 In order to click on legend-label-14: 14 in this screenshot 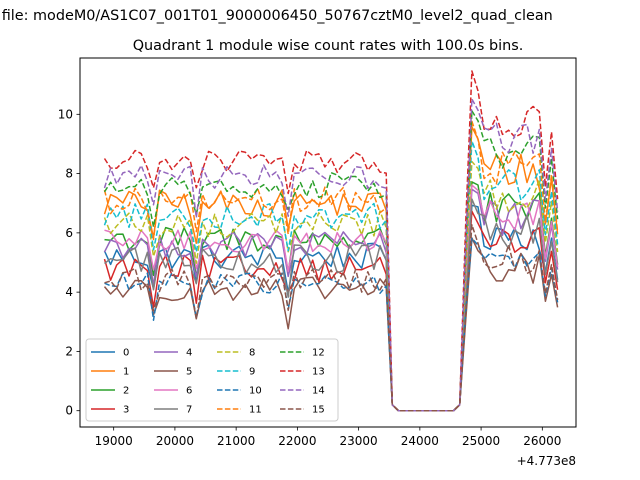, I will do `click(318, 391)`.